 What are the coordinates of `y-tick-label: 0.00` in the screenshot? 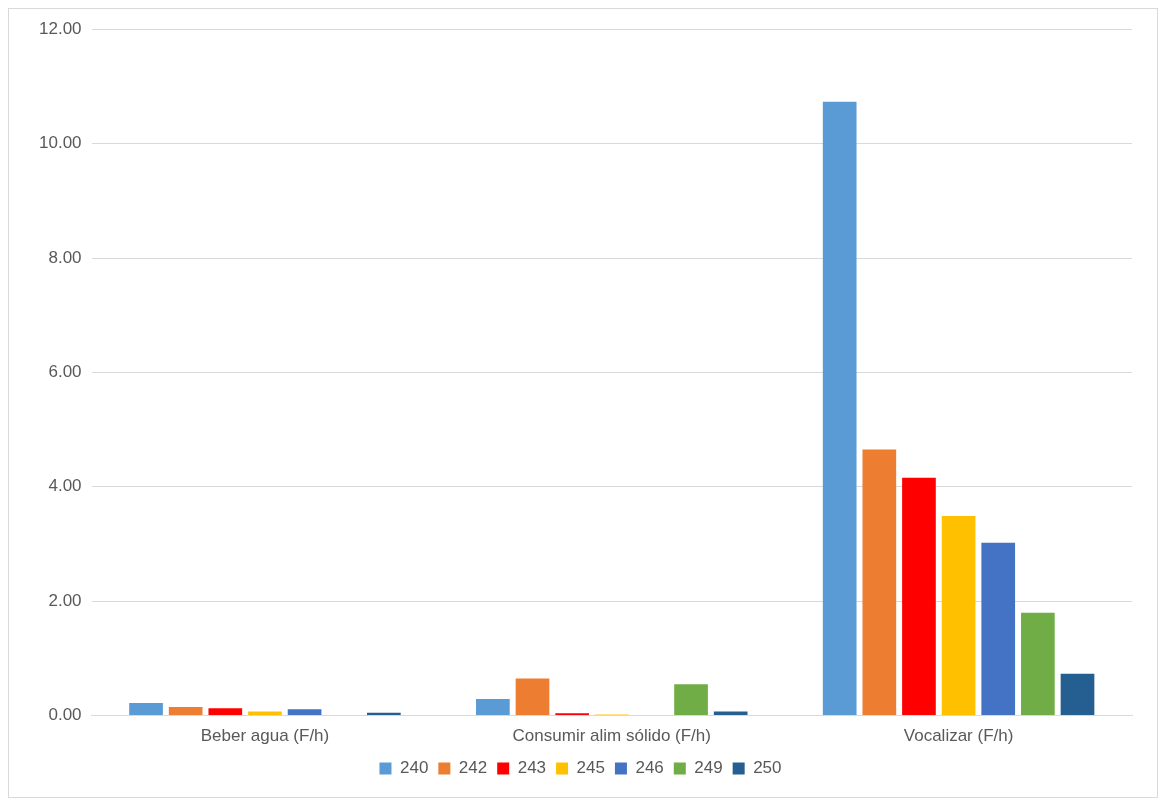 It's located at (65, 715).